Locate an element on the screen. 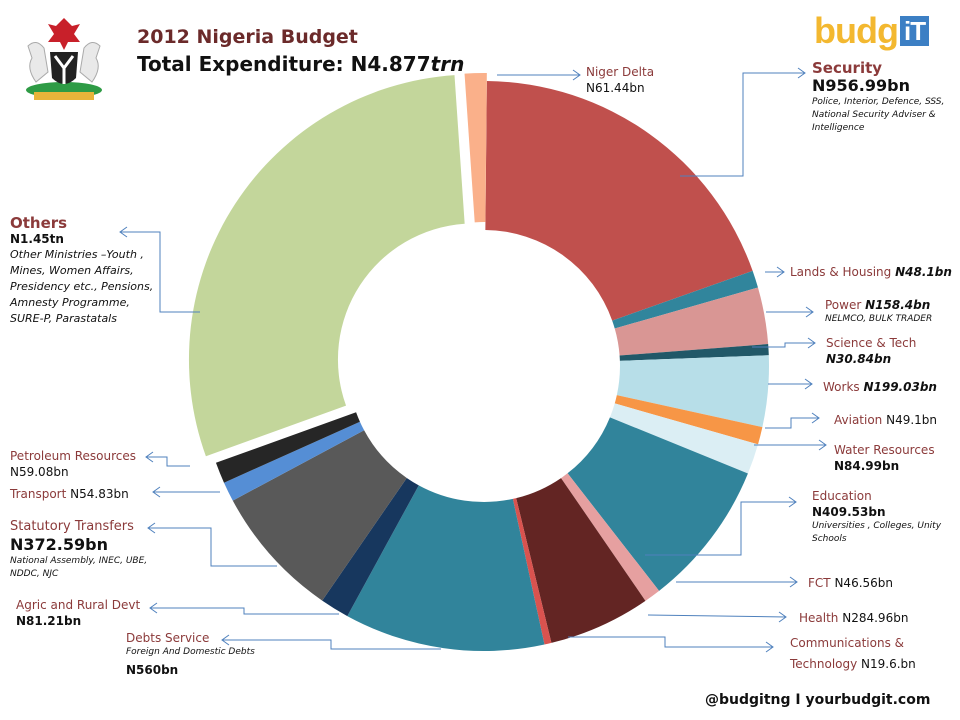 Image resolution: width=960 pixels, height=720 pixels. label-agric: Agric and Rural Devt N81.21bn is located at coordinates (78, 613).